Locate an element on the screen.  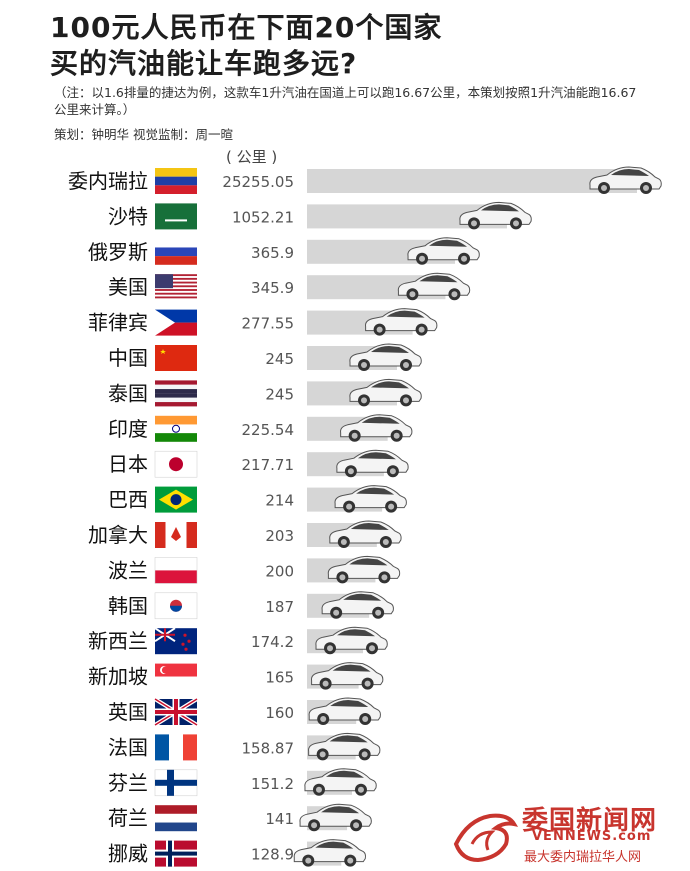
value-label: 151.2 is located at coordinates (272, 784).